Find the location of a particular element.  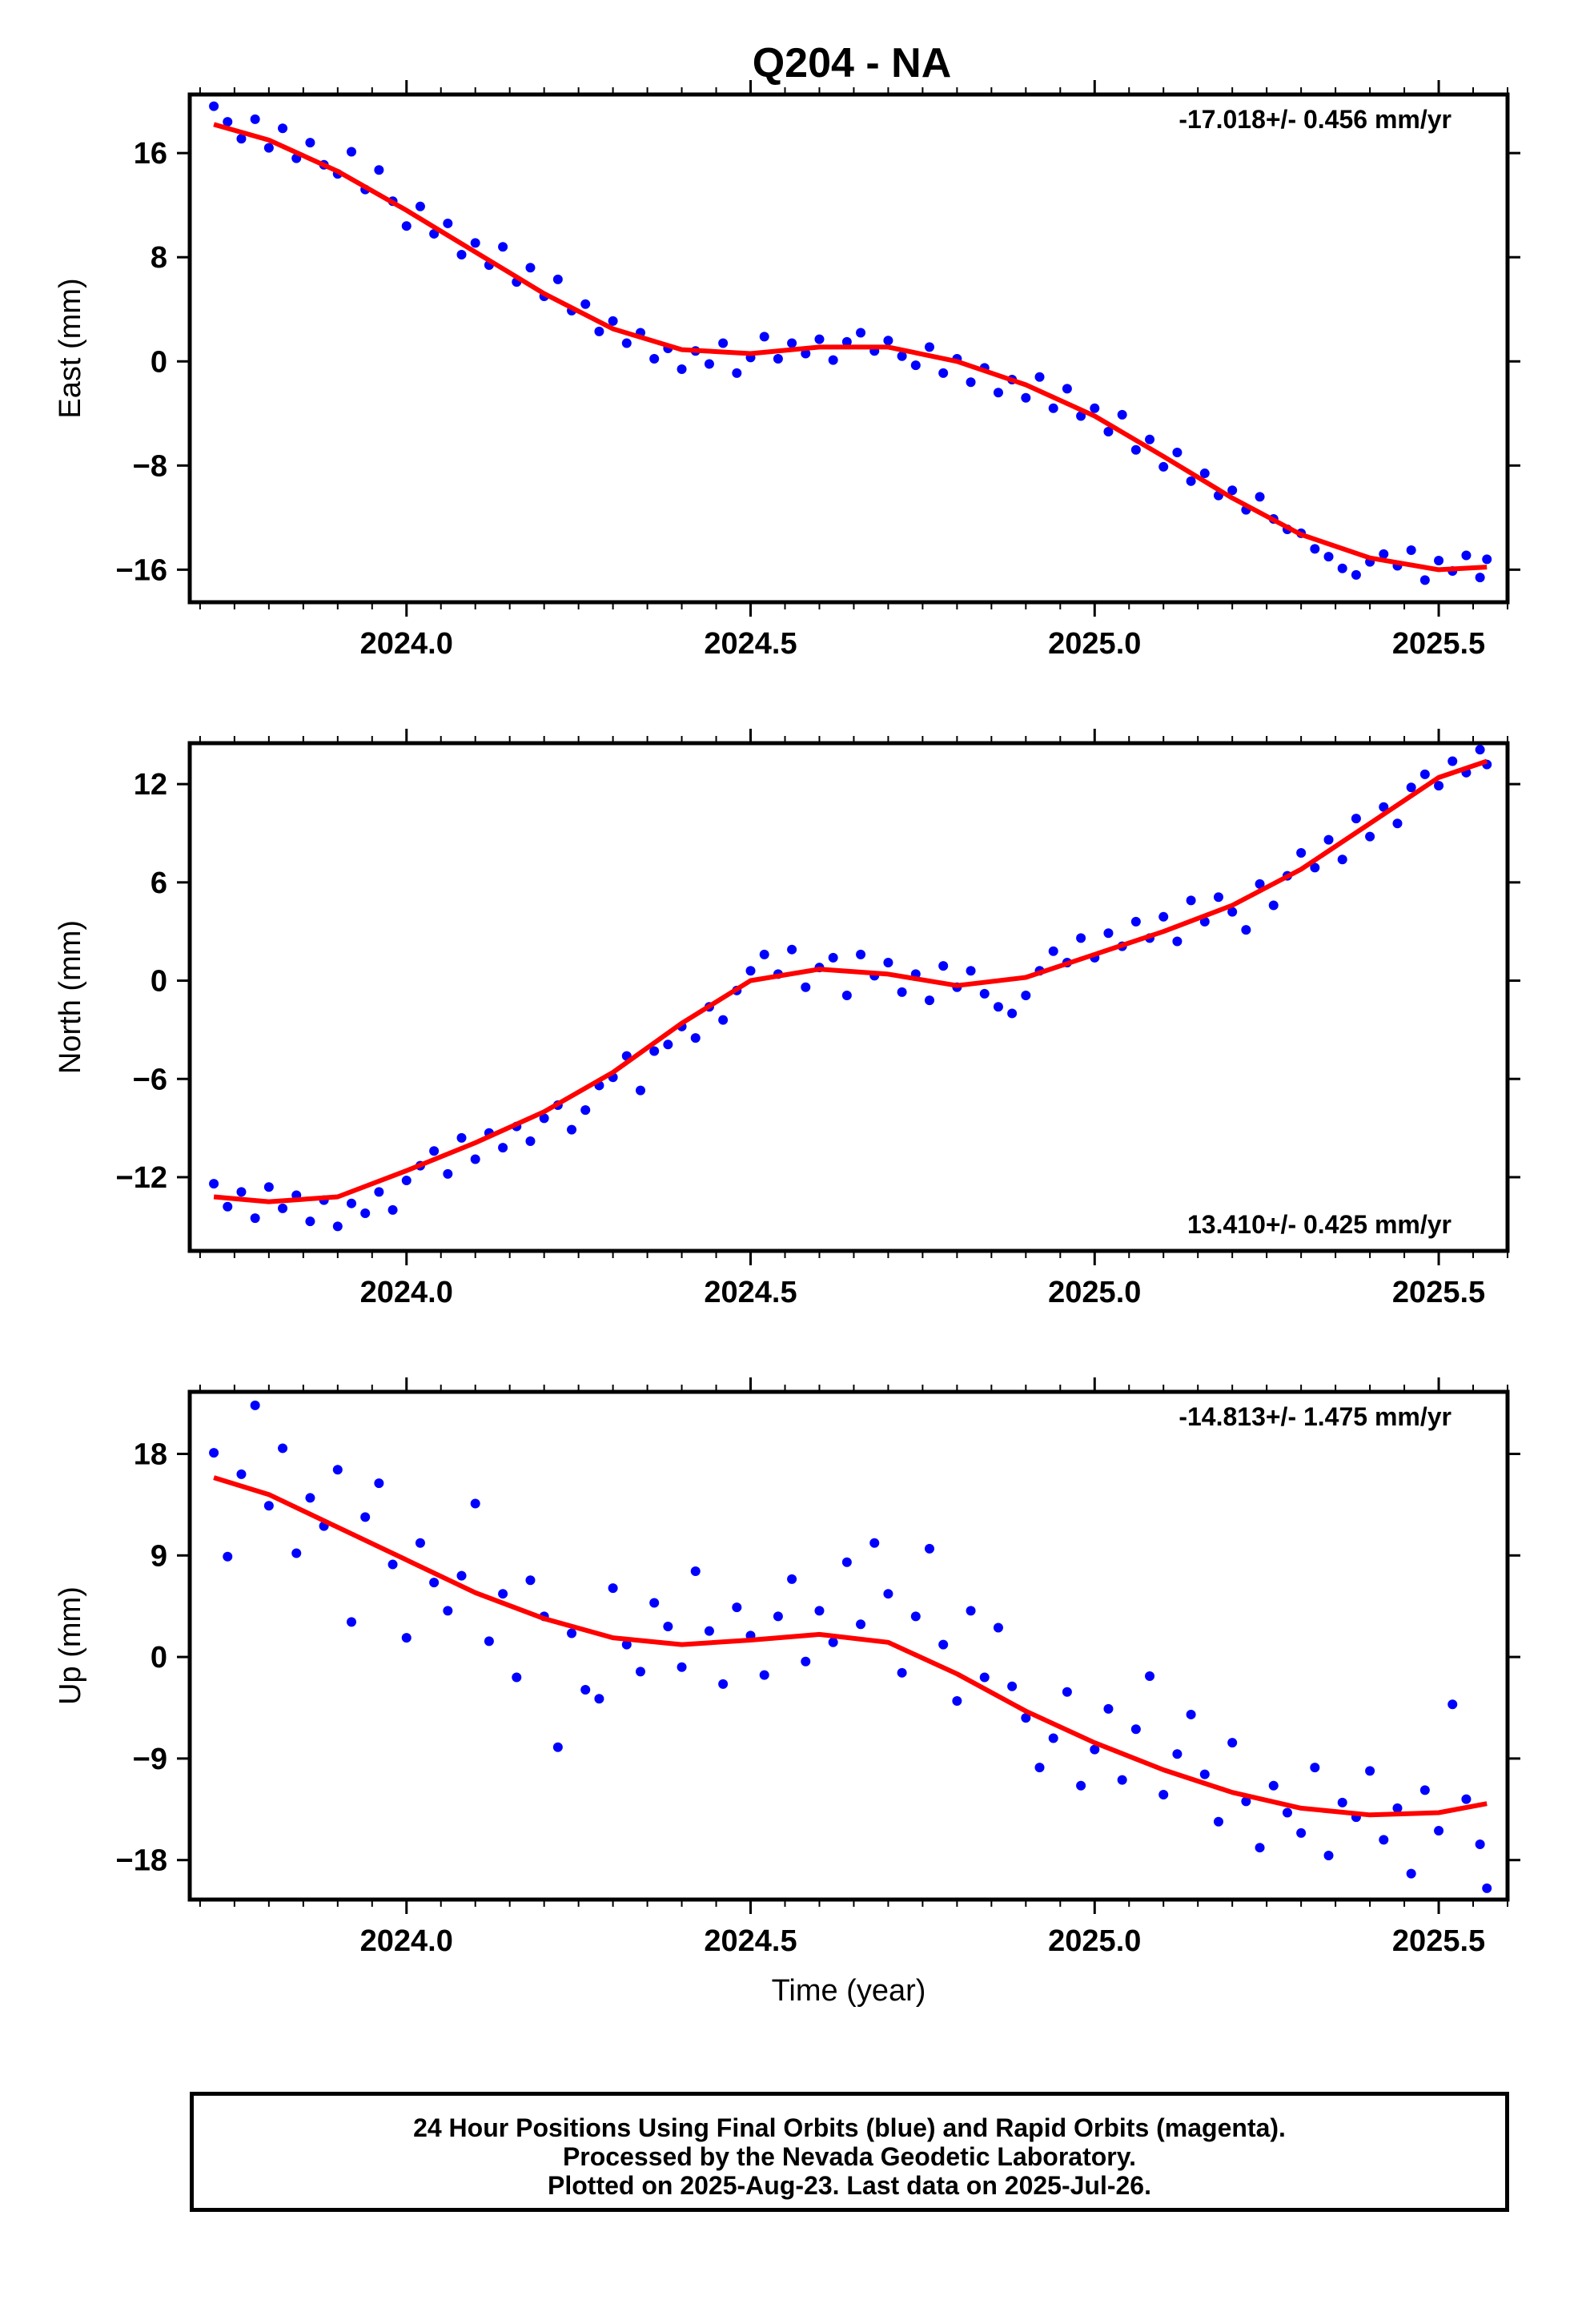

x-tick-label: 2025.5 is located at coordinates (1438, 1292).